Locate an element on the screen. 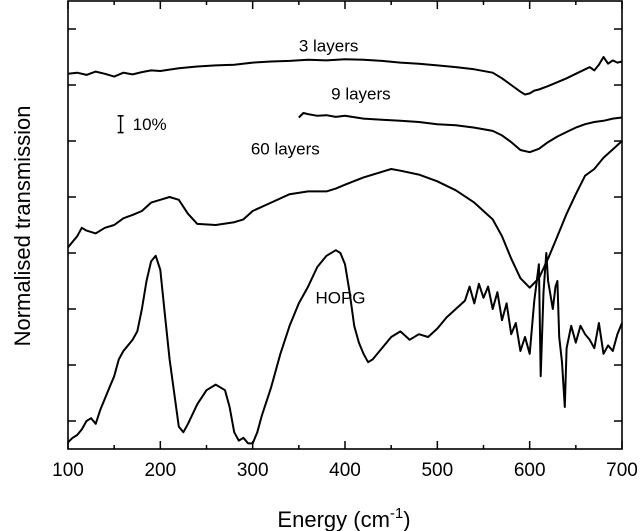 The width and height of the screenshot is (644, 531). series-labels: 3 layers 9 layers 60 layers HOPG is located at coordinates (321, 171).